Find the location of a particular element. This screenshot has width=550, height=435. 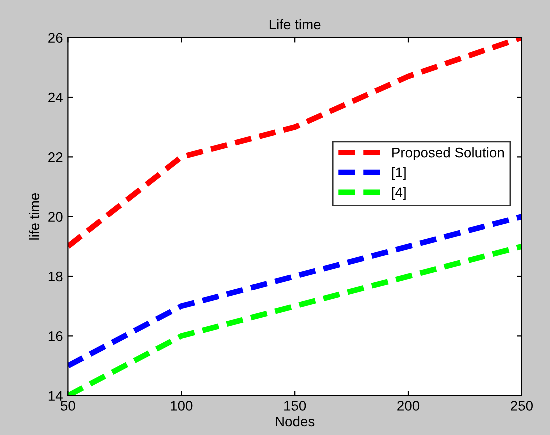

x-tick-label: 250 is located at coordinates (522, 406).